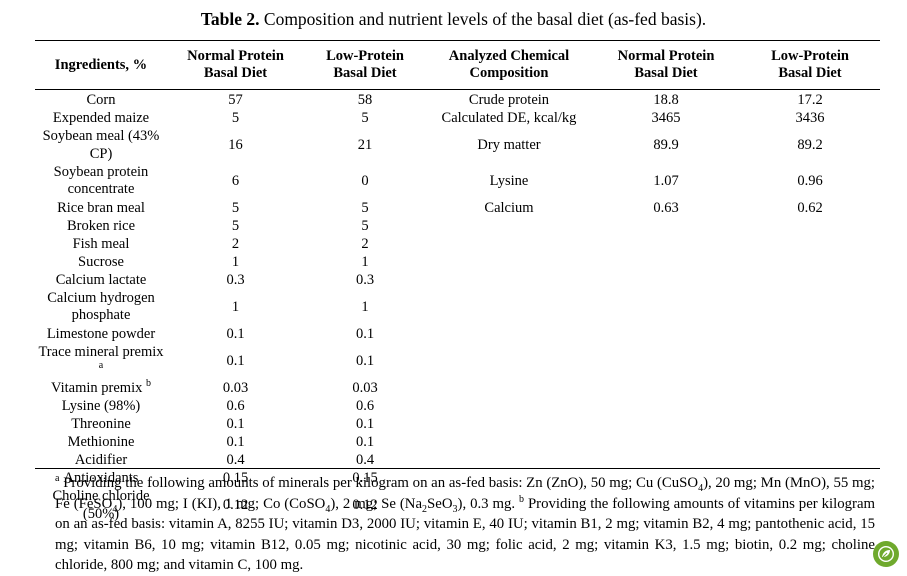 This screenshot has width=907, height=576. Describe the element at coordinates (365, 64) in the screenshot. I see `header-low-protein-1: Low-Protein Basal Diet` at that location.